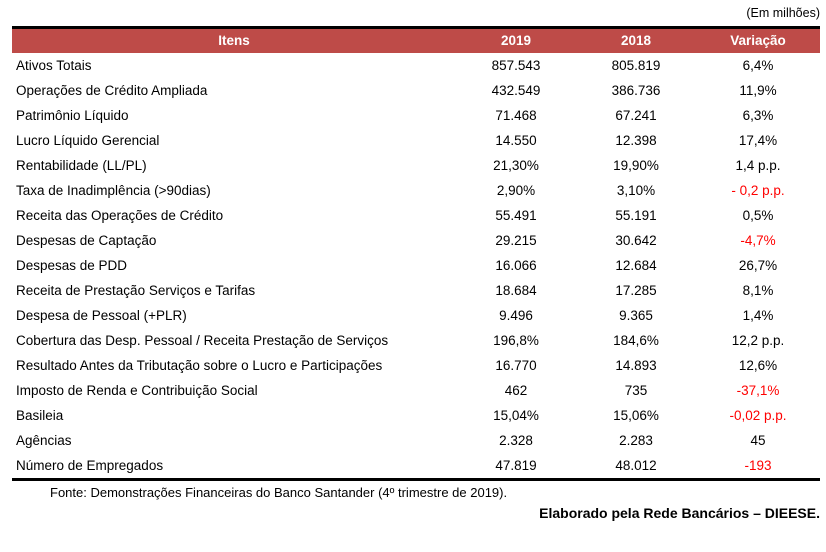 This screenshot has width=826, height=552. What do you see at coordinates (88, 140) in the screenshot?
I see `row-label-cell: Lucro Líquido Gerencial` at bounding box center [88, 140].